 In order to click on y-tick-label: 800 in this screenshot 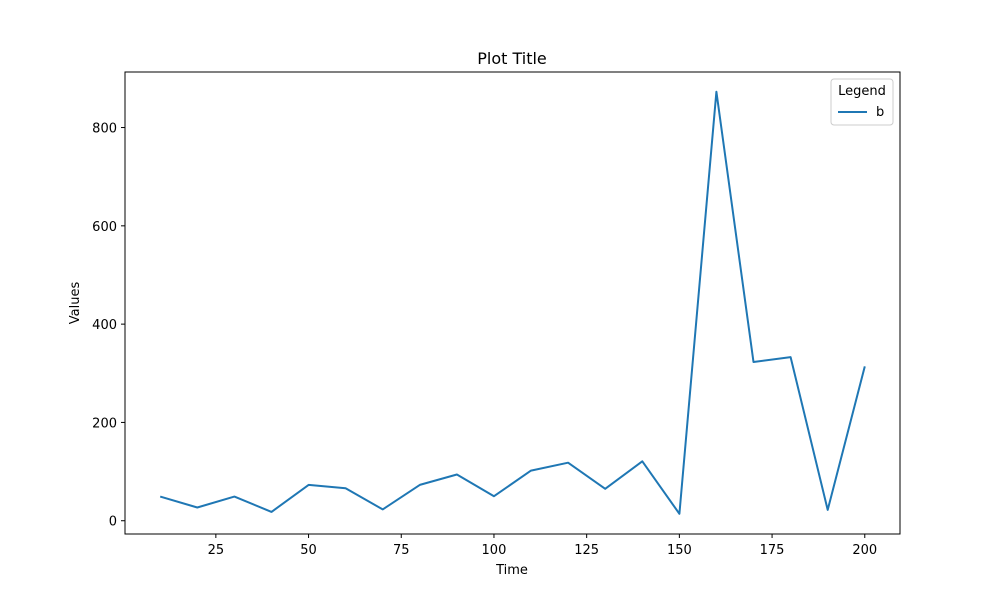, I will do `click(104, 129)`.